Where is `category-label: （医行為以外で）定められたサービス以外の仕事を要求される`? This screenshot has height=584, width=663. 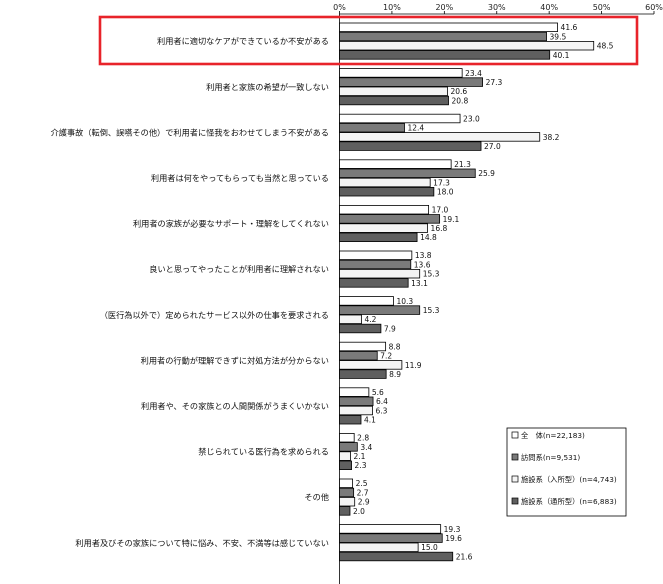
category-label: （医行為以外で）定められたサービス以外の仕事を要求される is located at coordinates (214, 315).